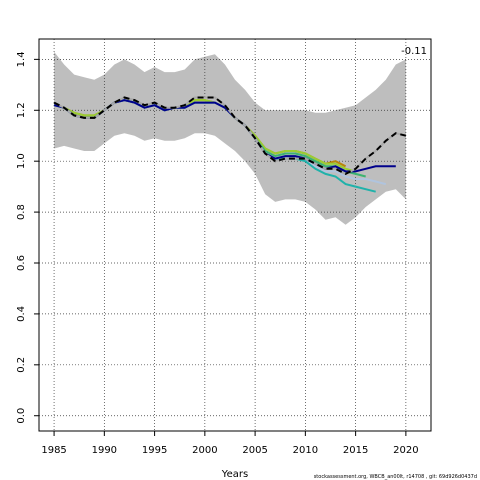 Image resolution: width=480 pixels, height=480 pixels. What do you see at coordinates (21, 314) in the screenshot?
I see `y-tick-label-2: 0.4` at bounding box center [21, 314].